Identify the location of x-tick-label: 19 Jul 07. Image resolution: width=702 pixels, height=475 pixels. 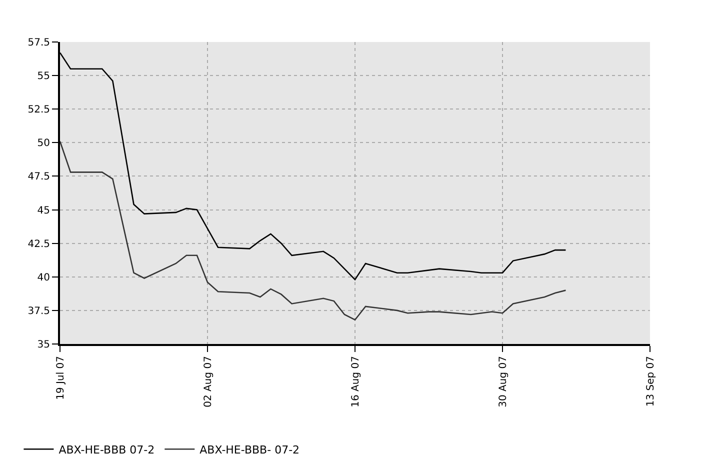
(60, 378).